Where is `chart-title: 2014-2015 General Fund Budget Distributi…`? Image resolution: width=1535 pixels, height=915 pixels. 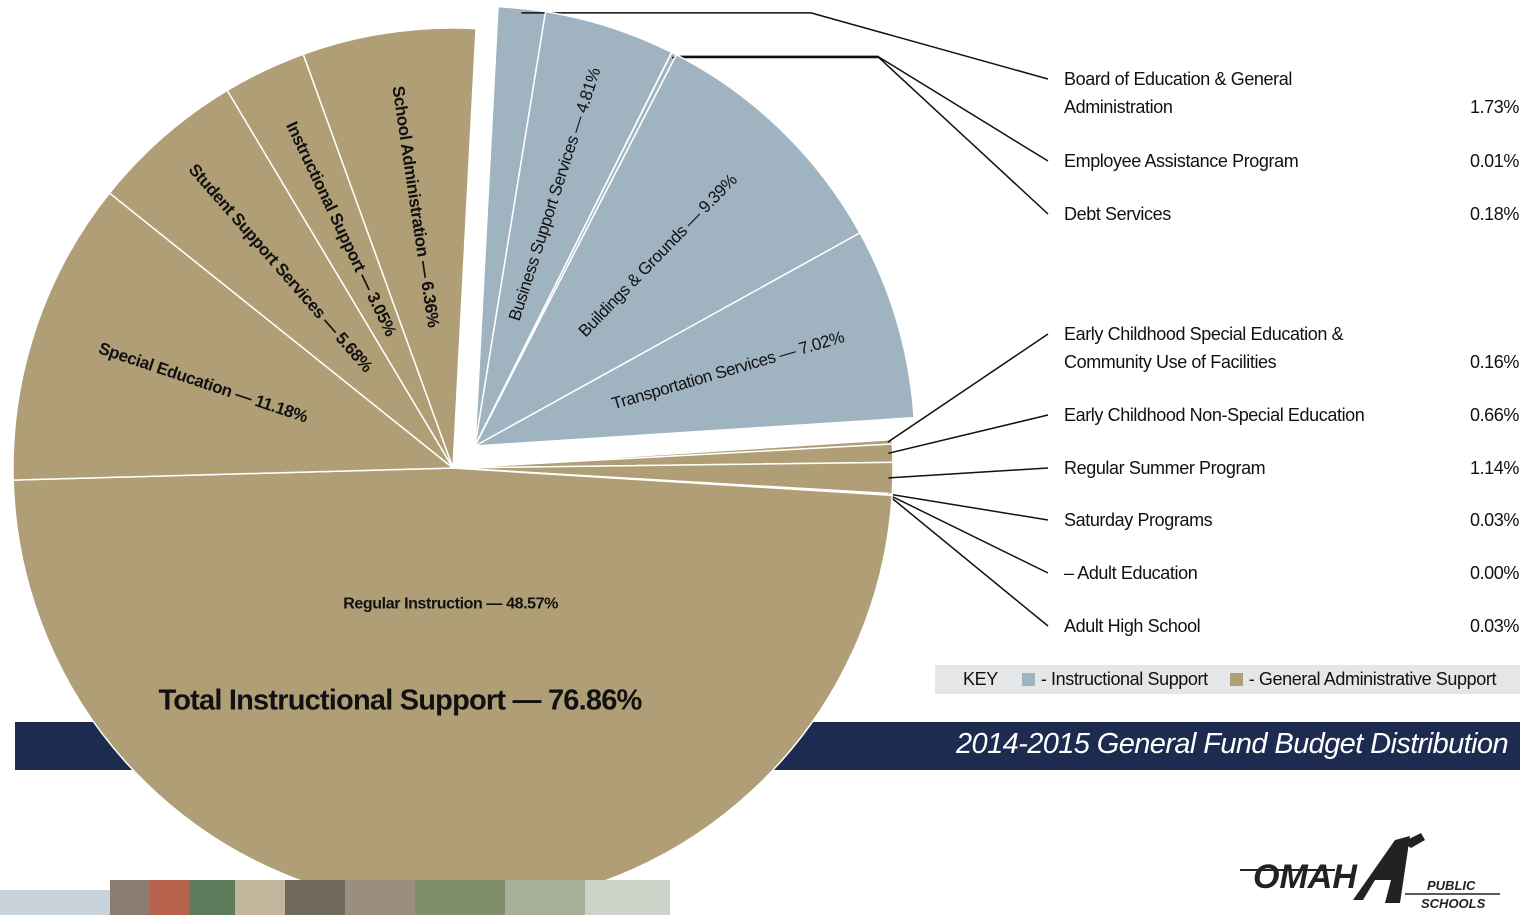
chart-title: 2014-2015 General Fund Budget Distributi… is located at coordinates (1232, 744).